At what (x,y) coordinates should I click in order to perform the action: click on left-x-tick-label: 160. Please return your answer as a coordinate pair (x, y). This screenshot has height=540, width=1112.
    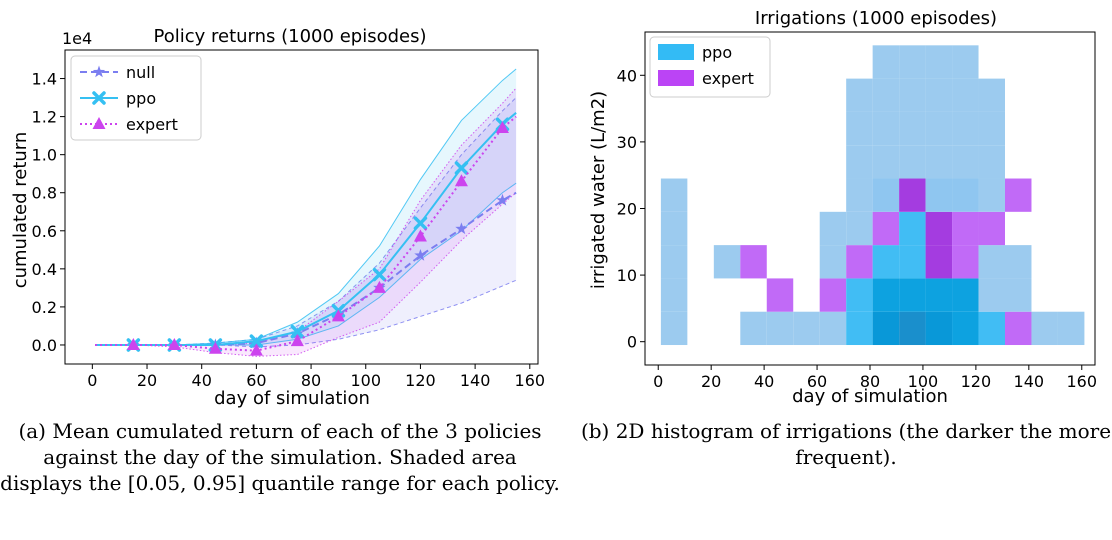
    Looking at the image, I should click on (530, 380).